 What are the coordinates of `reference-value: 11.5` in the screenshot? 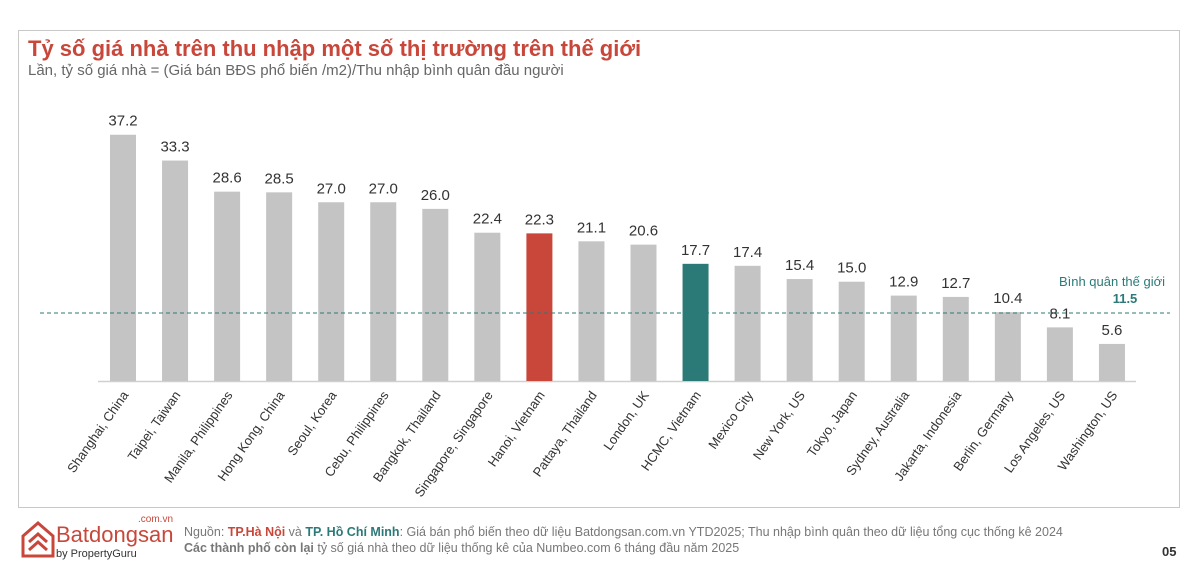 It's located at (1125, 298).